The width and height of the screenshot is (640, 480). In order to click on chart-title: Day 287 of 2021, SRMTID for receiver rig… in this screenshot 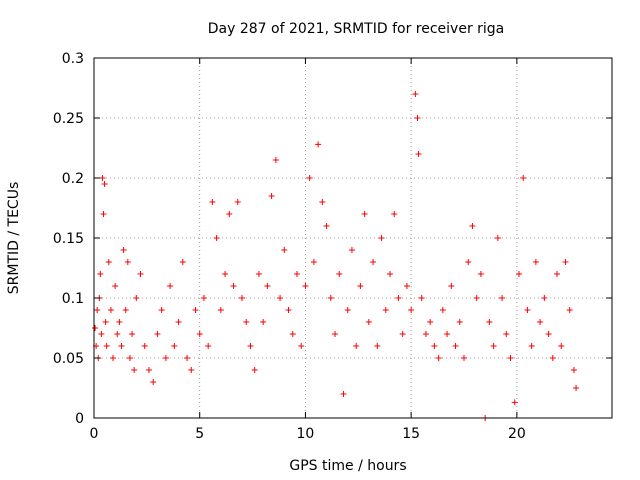, I will do `click(356, 29)`.